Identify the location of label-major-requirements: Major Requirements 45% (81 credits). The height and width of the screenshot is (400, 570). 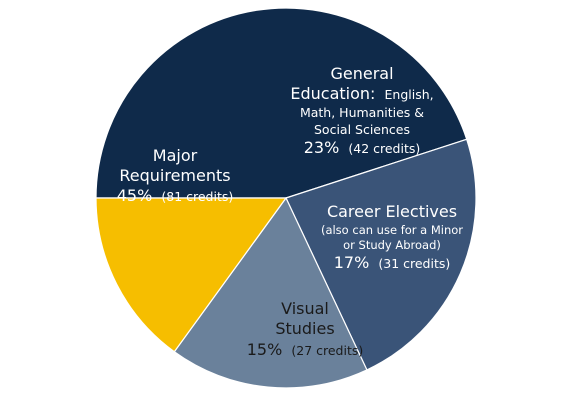
(175, 175).